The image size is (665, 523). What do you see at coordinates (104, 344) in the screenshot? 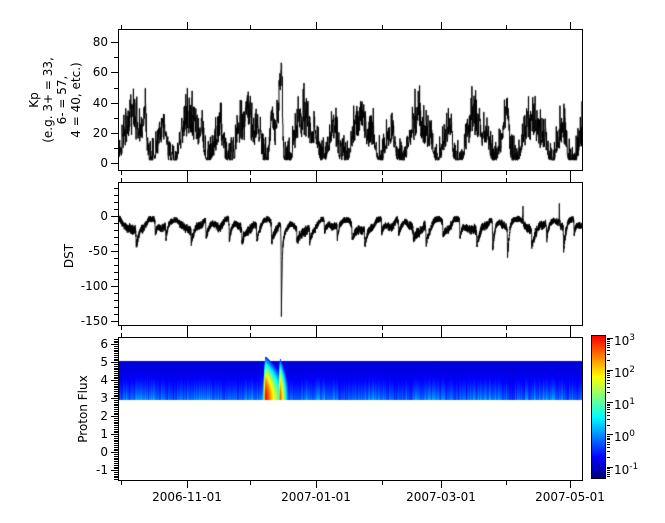
I see `y-tick-label: 6` at bounding box center [104, 344].